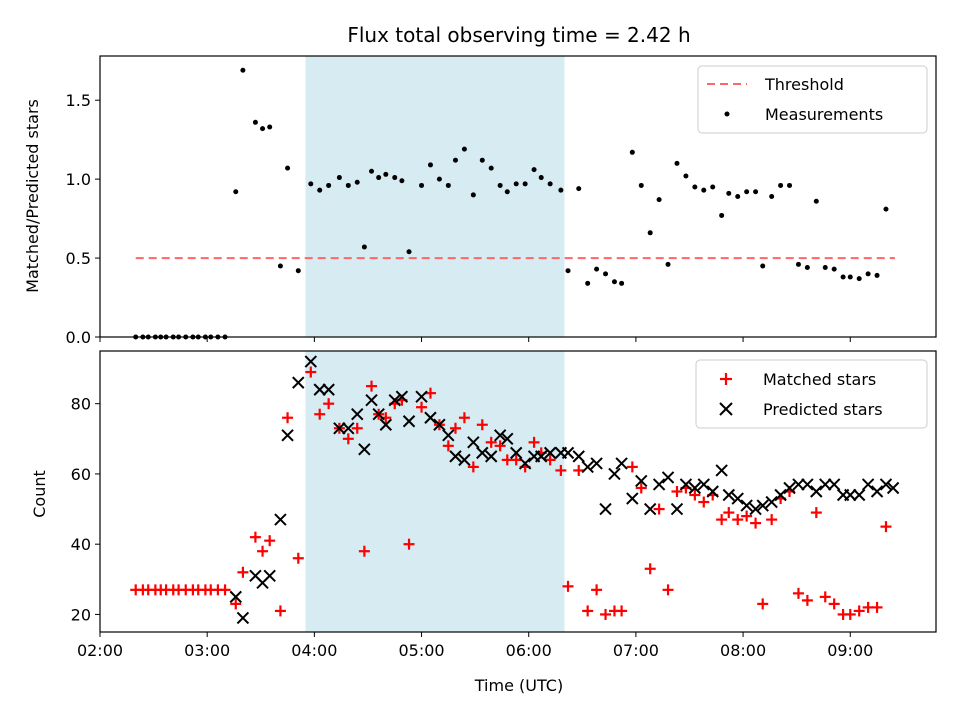 This screenshot has width=960, height=720. I want to click on legend-predicted-swatch, so click(726, 409).